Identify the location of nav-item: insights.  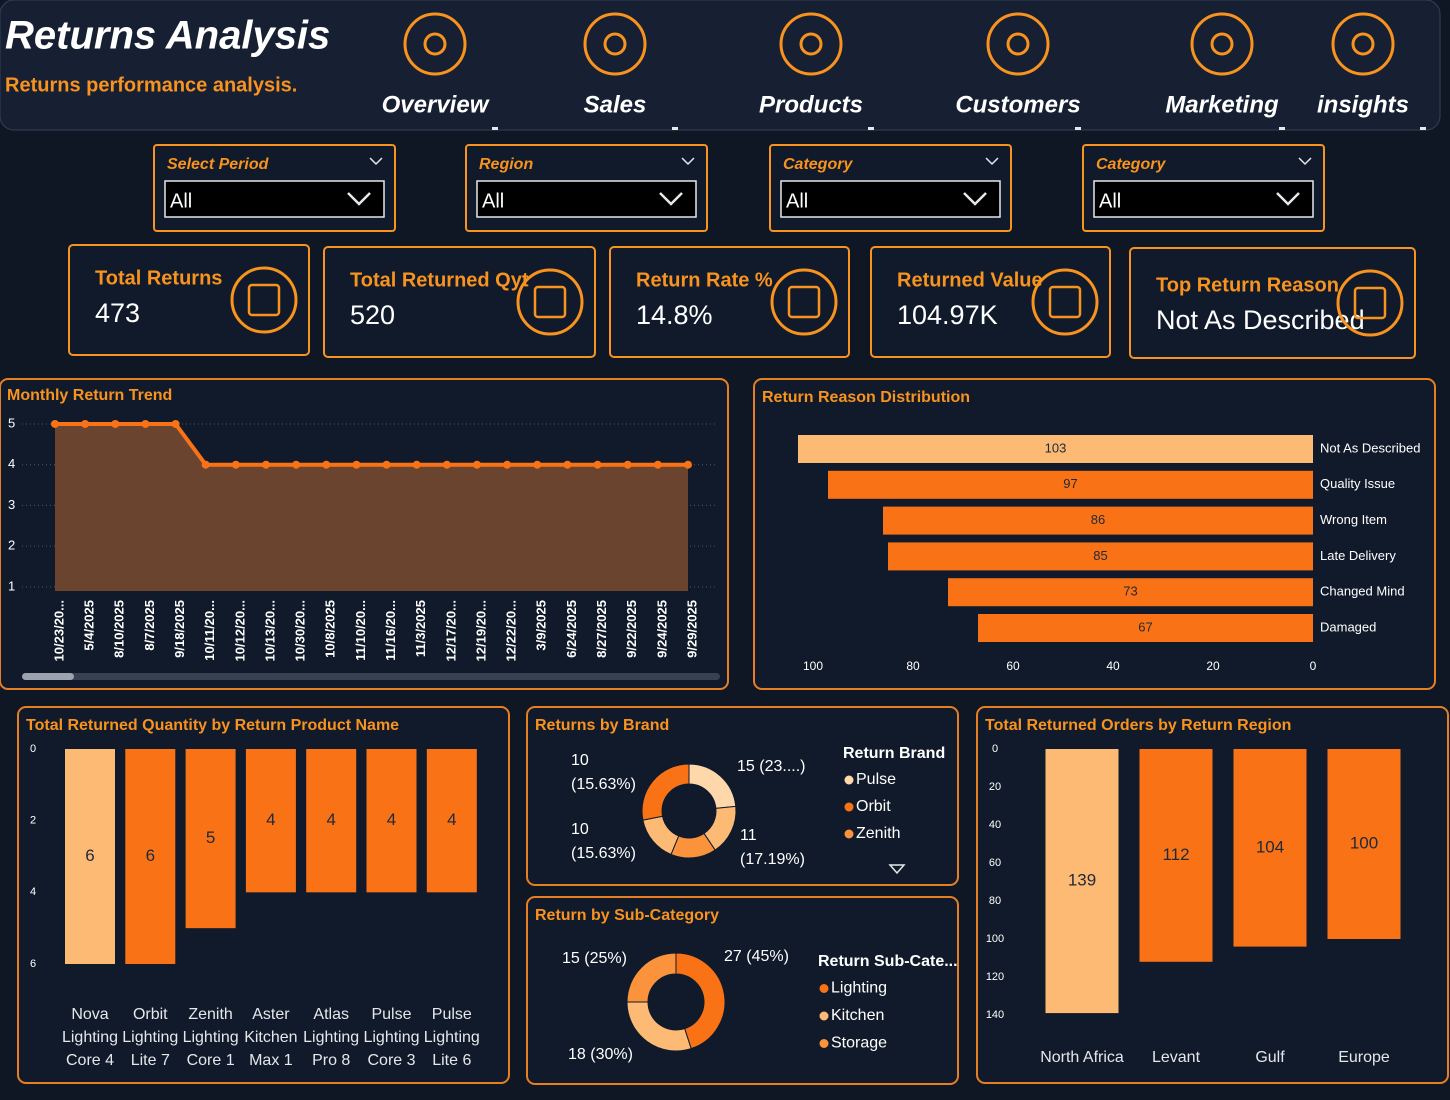
(1363, 104).